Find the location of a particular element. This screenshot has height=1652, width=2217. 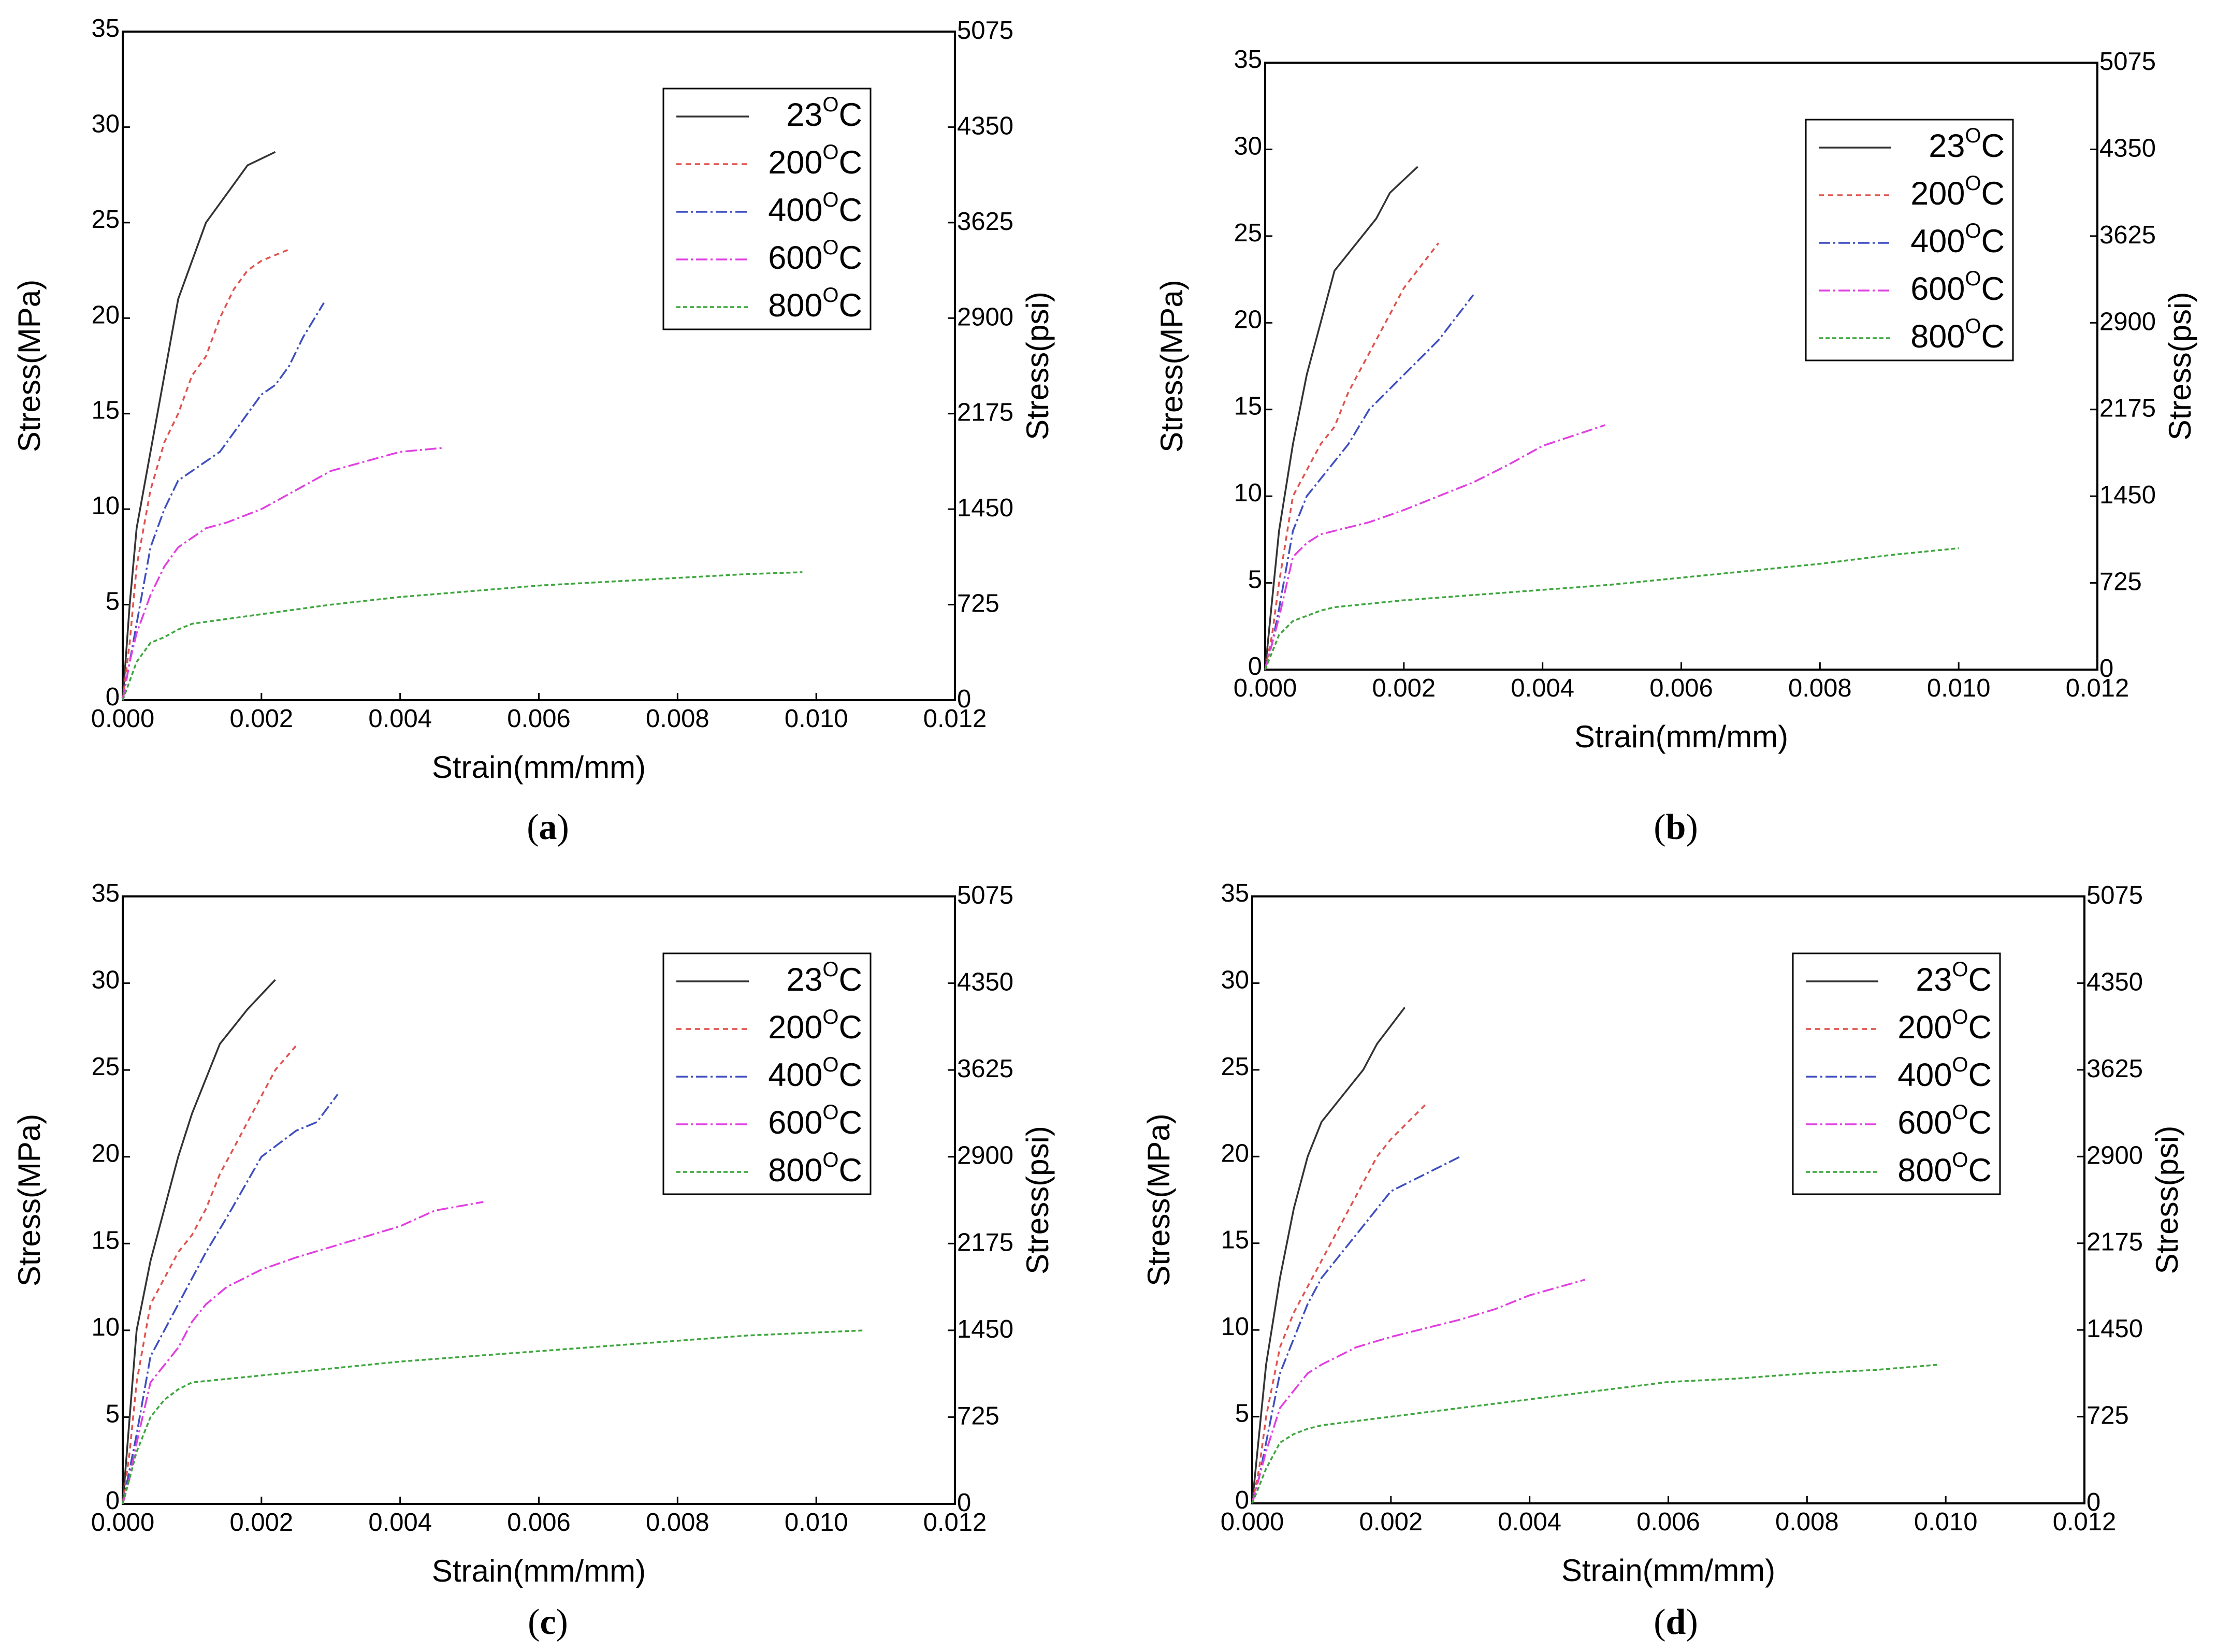

legend-label-400c: 400OC is located at coordinates (1944, 1073).